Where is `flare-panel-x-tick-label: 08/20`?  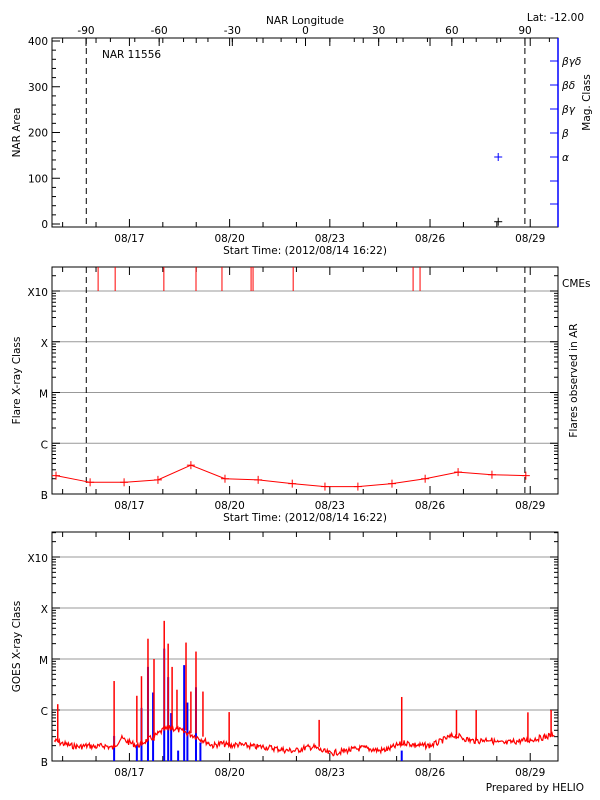
flare-panel-x-tick-label: 08/20 is located at coordinates (229, 506).